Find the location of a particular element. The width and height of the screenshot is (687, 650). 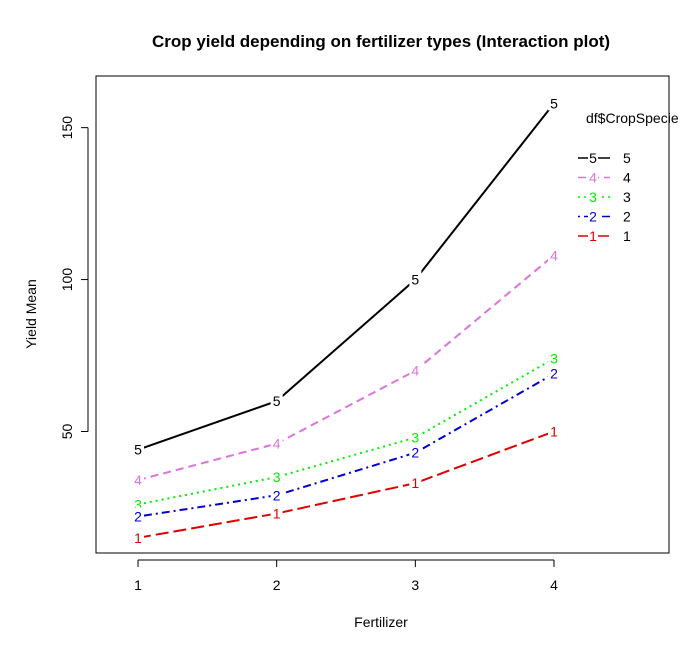

x-axis: 1 2 3 4 is located at coordinates (346, 576).